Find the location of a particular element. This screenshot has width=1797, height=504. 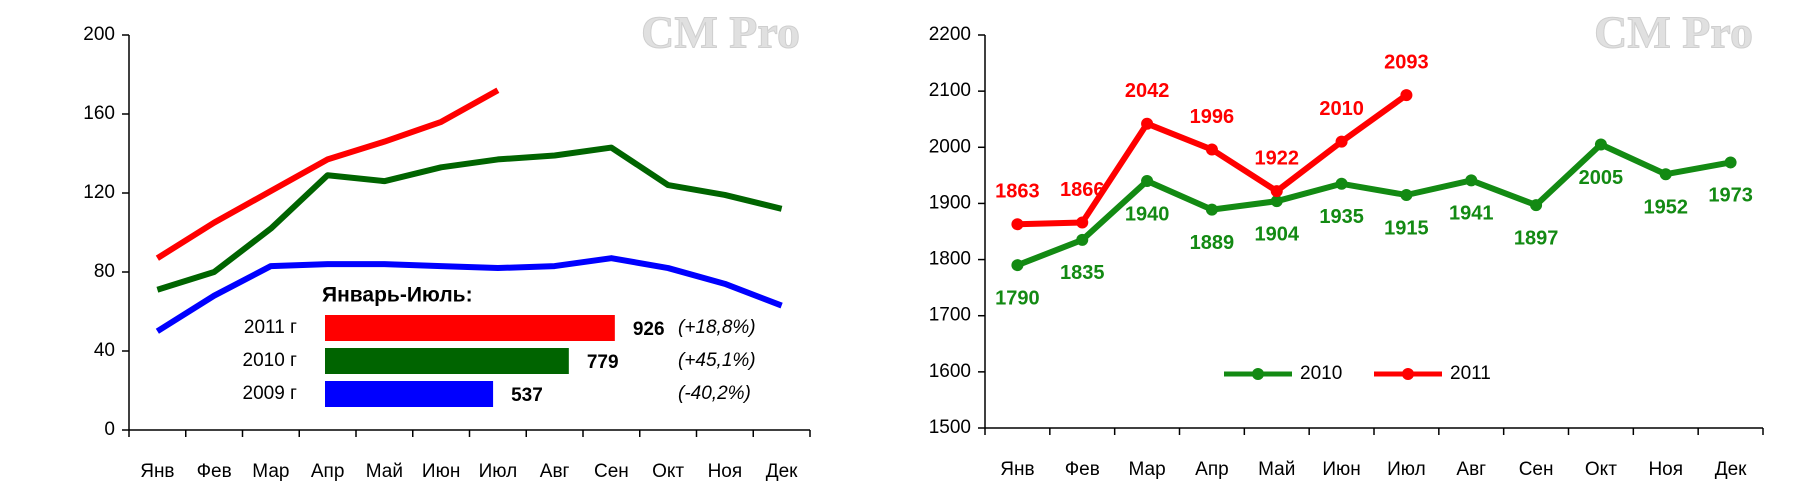

y-tick-label: 80 is located at coordinates (104, 271).